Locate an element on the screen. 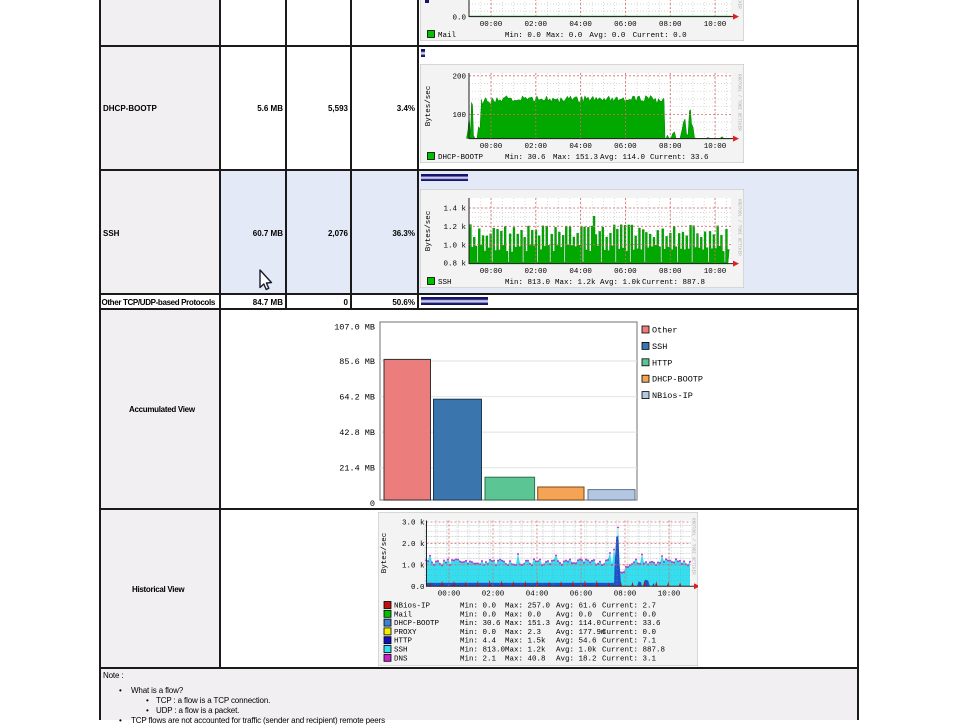  svg-text: Avg: 177.9m is located at coordinates (581, 633).